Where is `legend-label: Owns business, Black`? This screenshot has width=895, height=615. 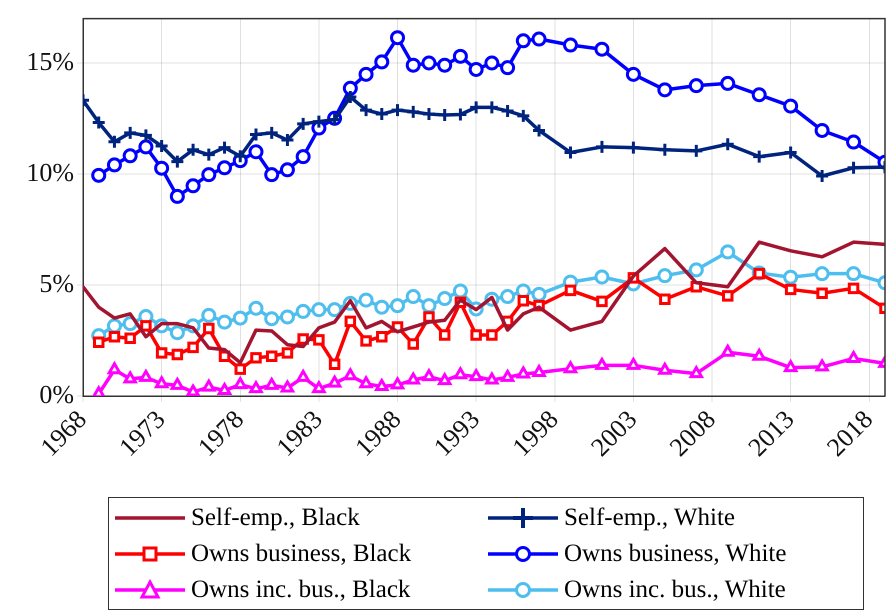
legend-label: Owns business, Black is located at coordinates (301, 553).